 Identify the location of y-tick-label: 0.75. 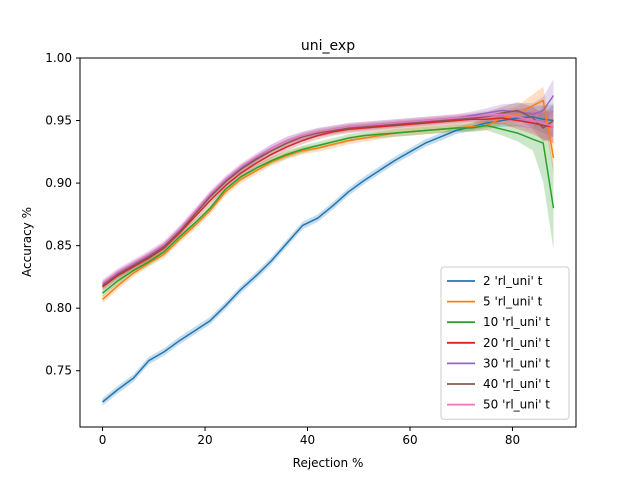
(58, 371).